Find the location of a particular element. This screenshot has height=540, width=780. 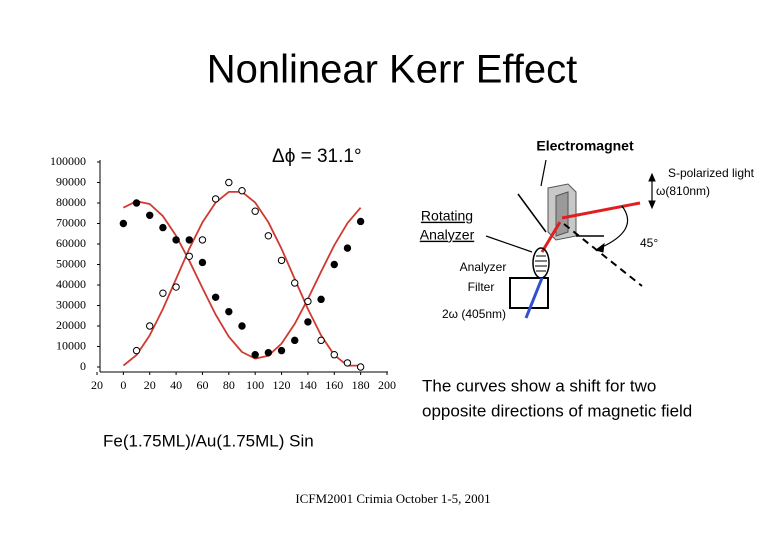

incident-beam is located at coordinates (601, 210).